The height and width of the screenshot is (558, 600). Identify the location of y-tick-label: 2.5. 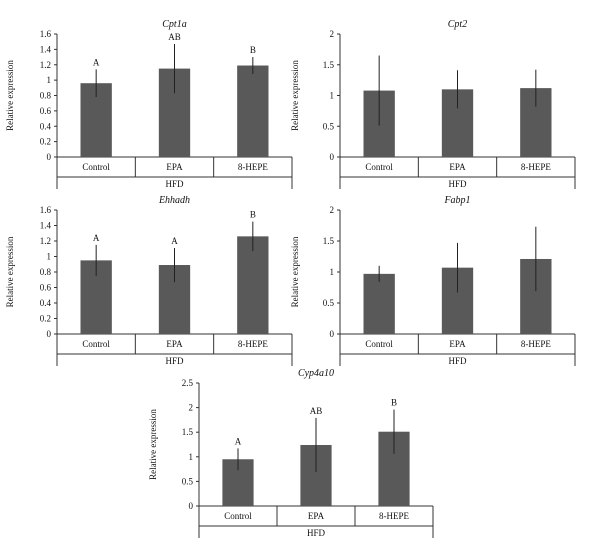
(188, 383).